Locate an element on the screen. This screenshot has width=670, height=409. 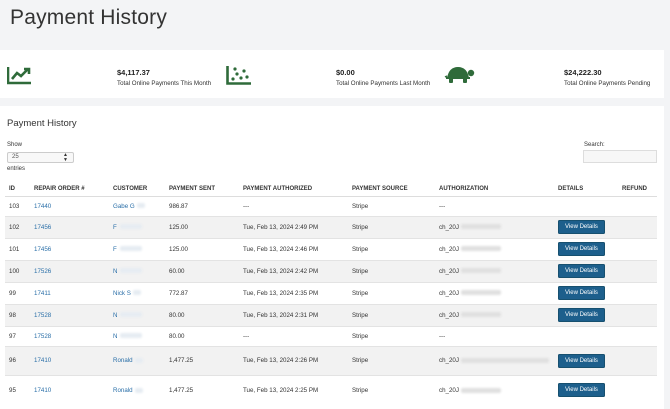
column-header-payment-authorized: PAYMENT AUTHORIZED is located at coordinates (293, 189).